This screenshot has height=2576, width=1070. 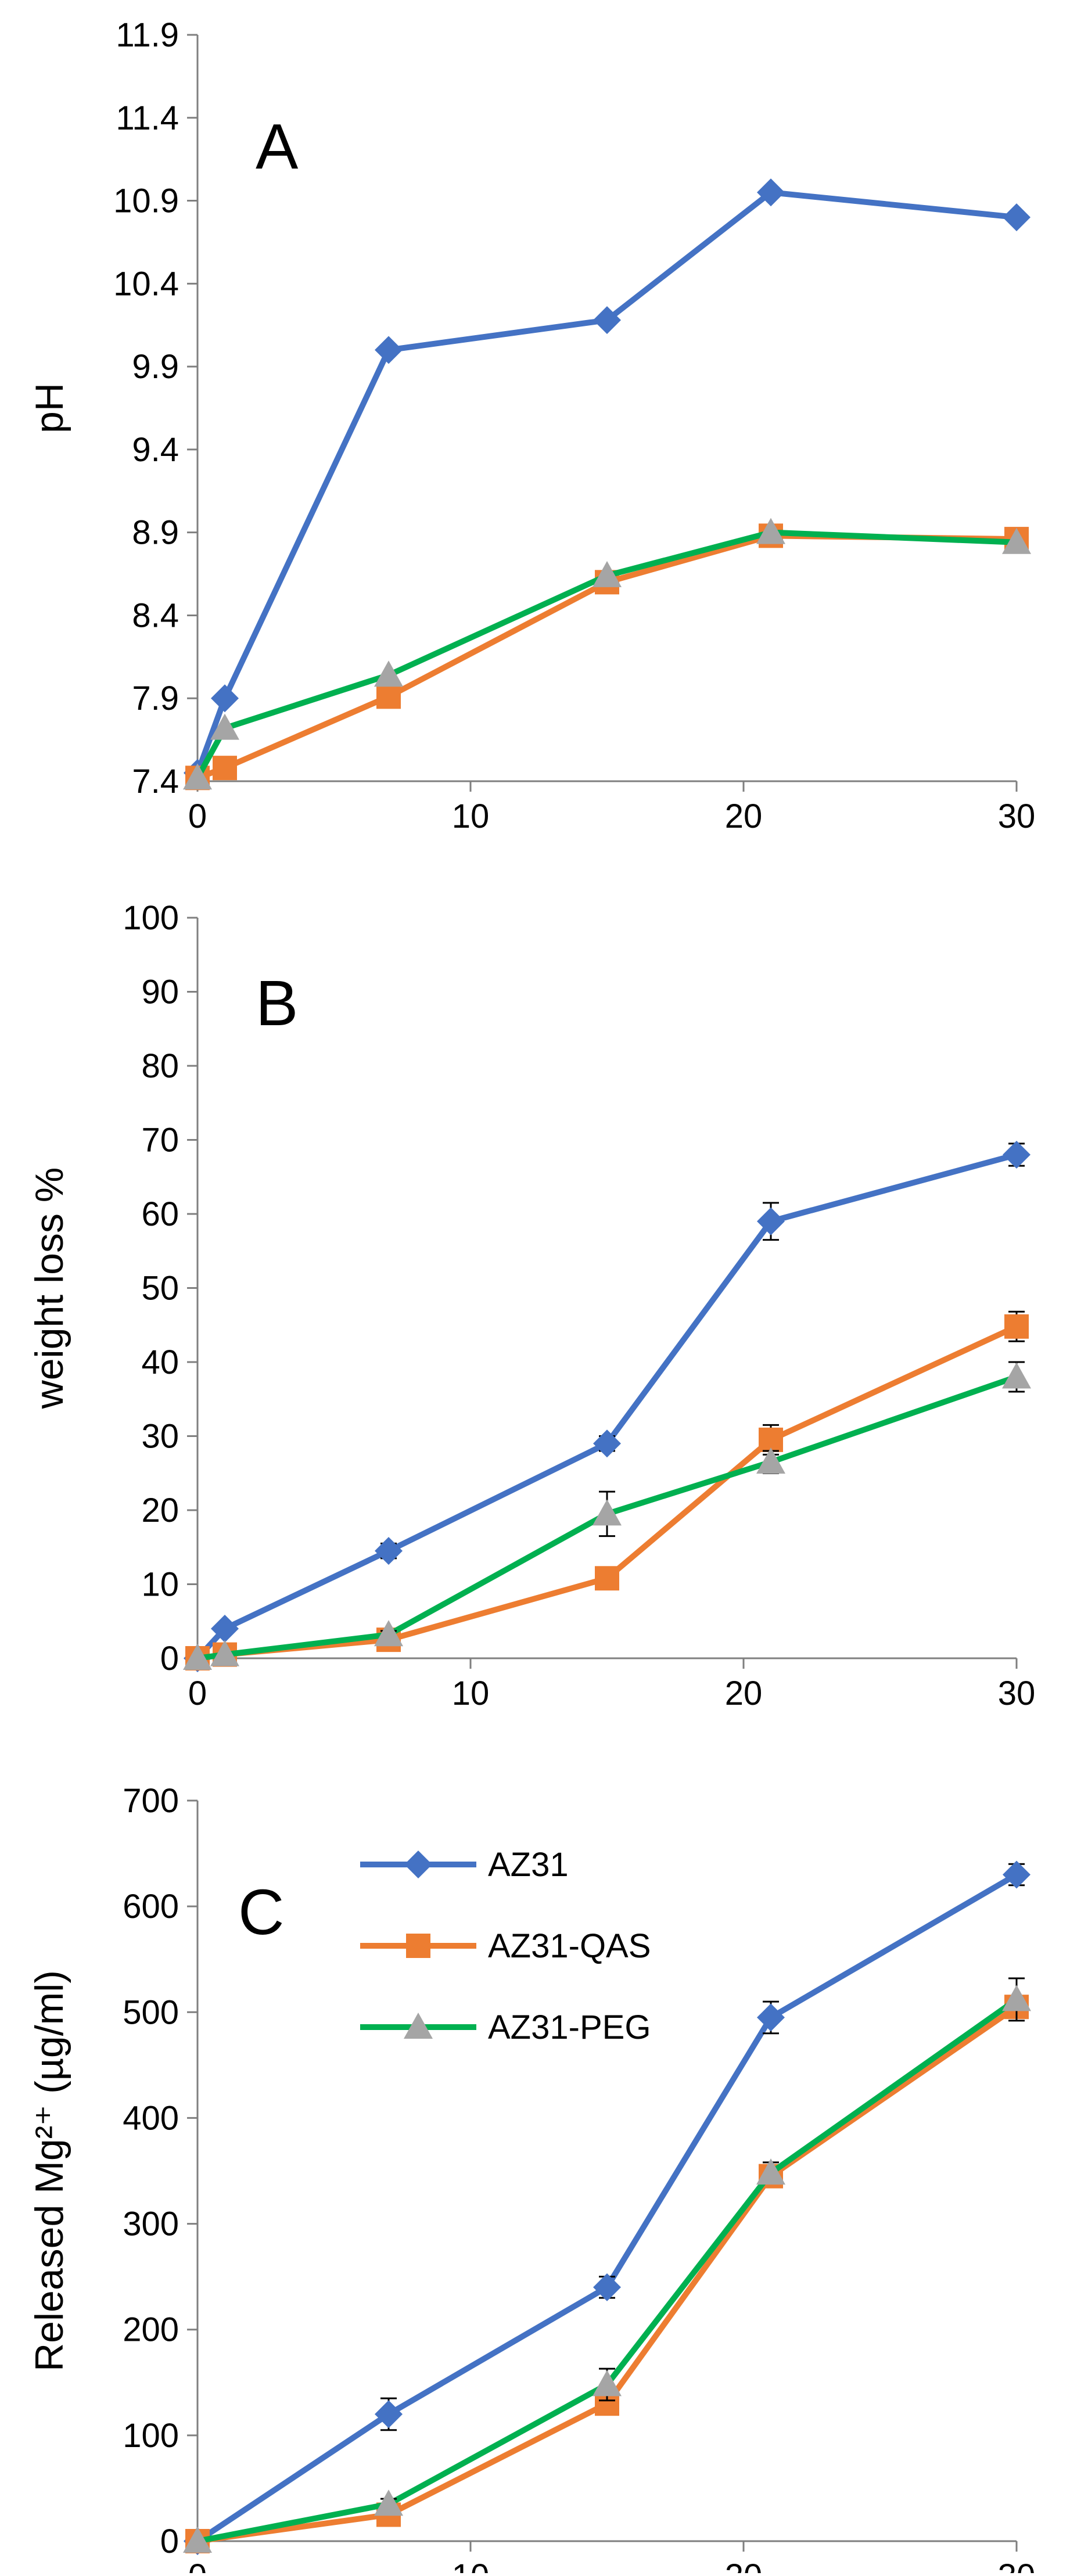 What do you see at coordinates (160, 1214) in the screenshot?
I see `y-tick-label: 60` at bounding box center [160, 1214].